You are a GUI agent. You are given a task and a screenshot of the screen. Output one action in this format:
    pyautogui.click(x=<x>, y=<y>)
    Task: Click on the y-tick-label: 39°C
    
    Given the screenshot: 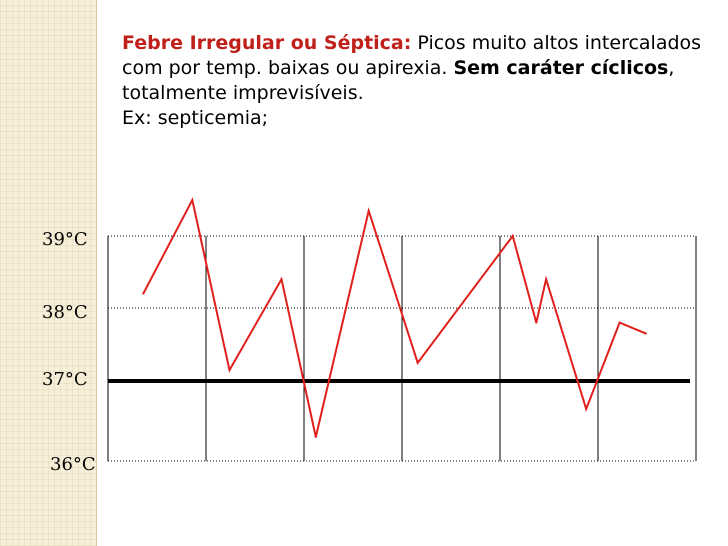 What is the action you would take?
    pyautogui.click(x=65, y=239)
    